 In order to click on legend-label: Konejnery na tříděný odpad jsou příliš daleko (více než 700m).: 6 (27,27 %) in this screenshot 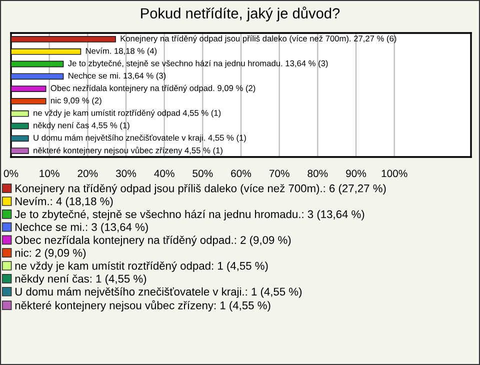, I will do `click(201, 189)`.